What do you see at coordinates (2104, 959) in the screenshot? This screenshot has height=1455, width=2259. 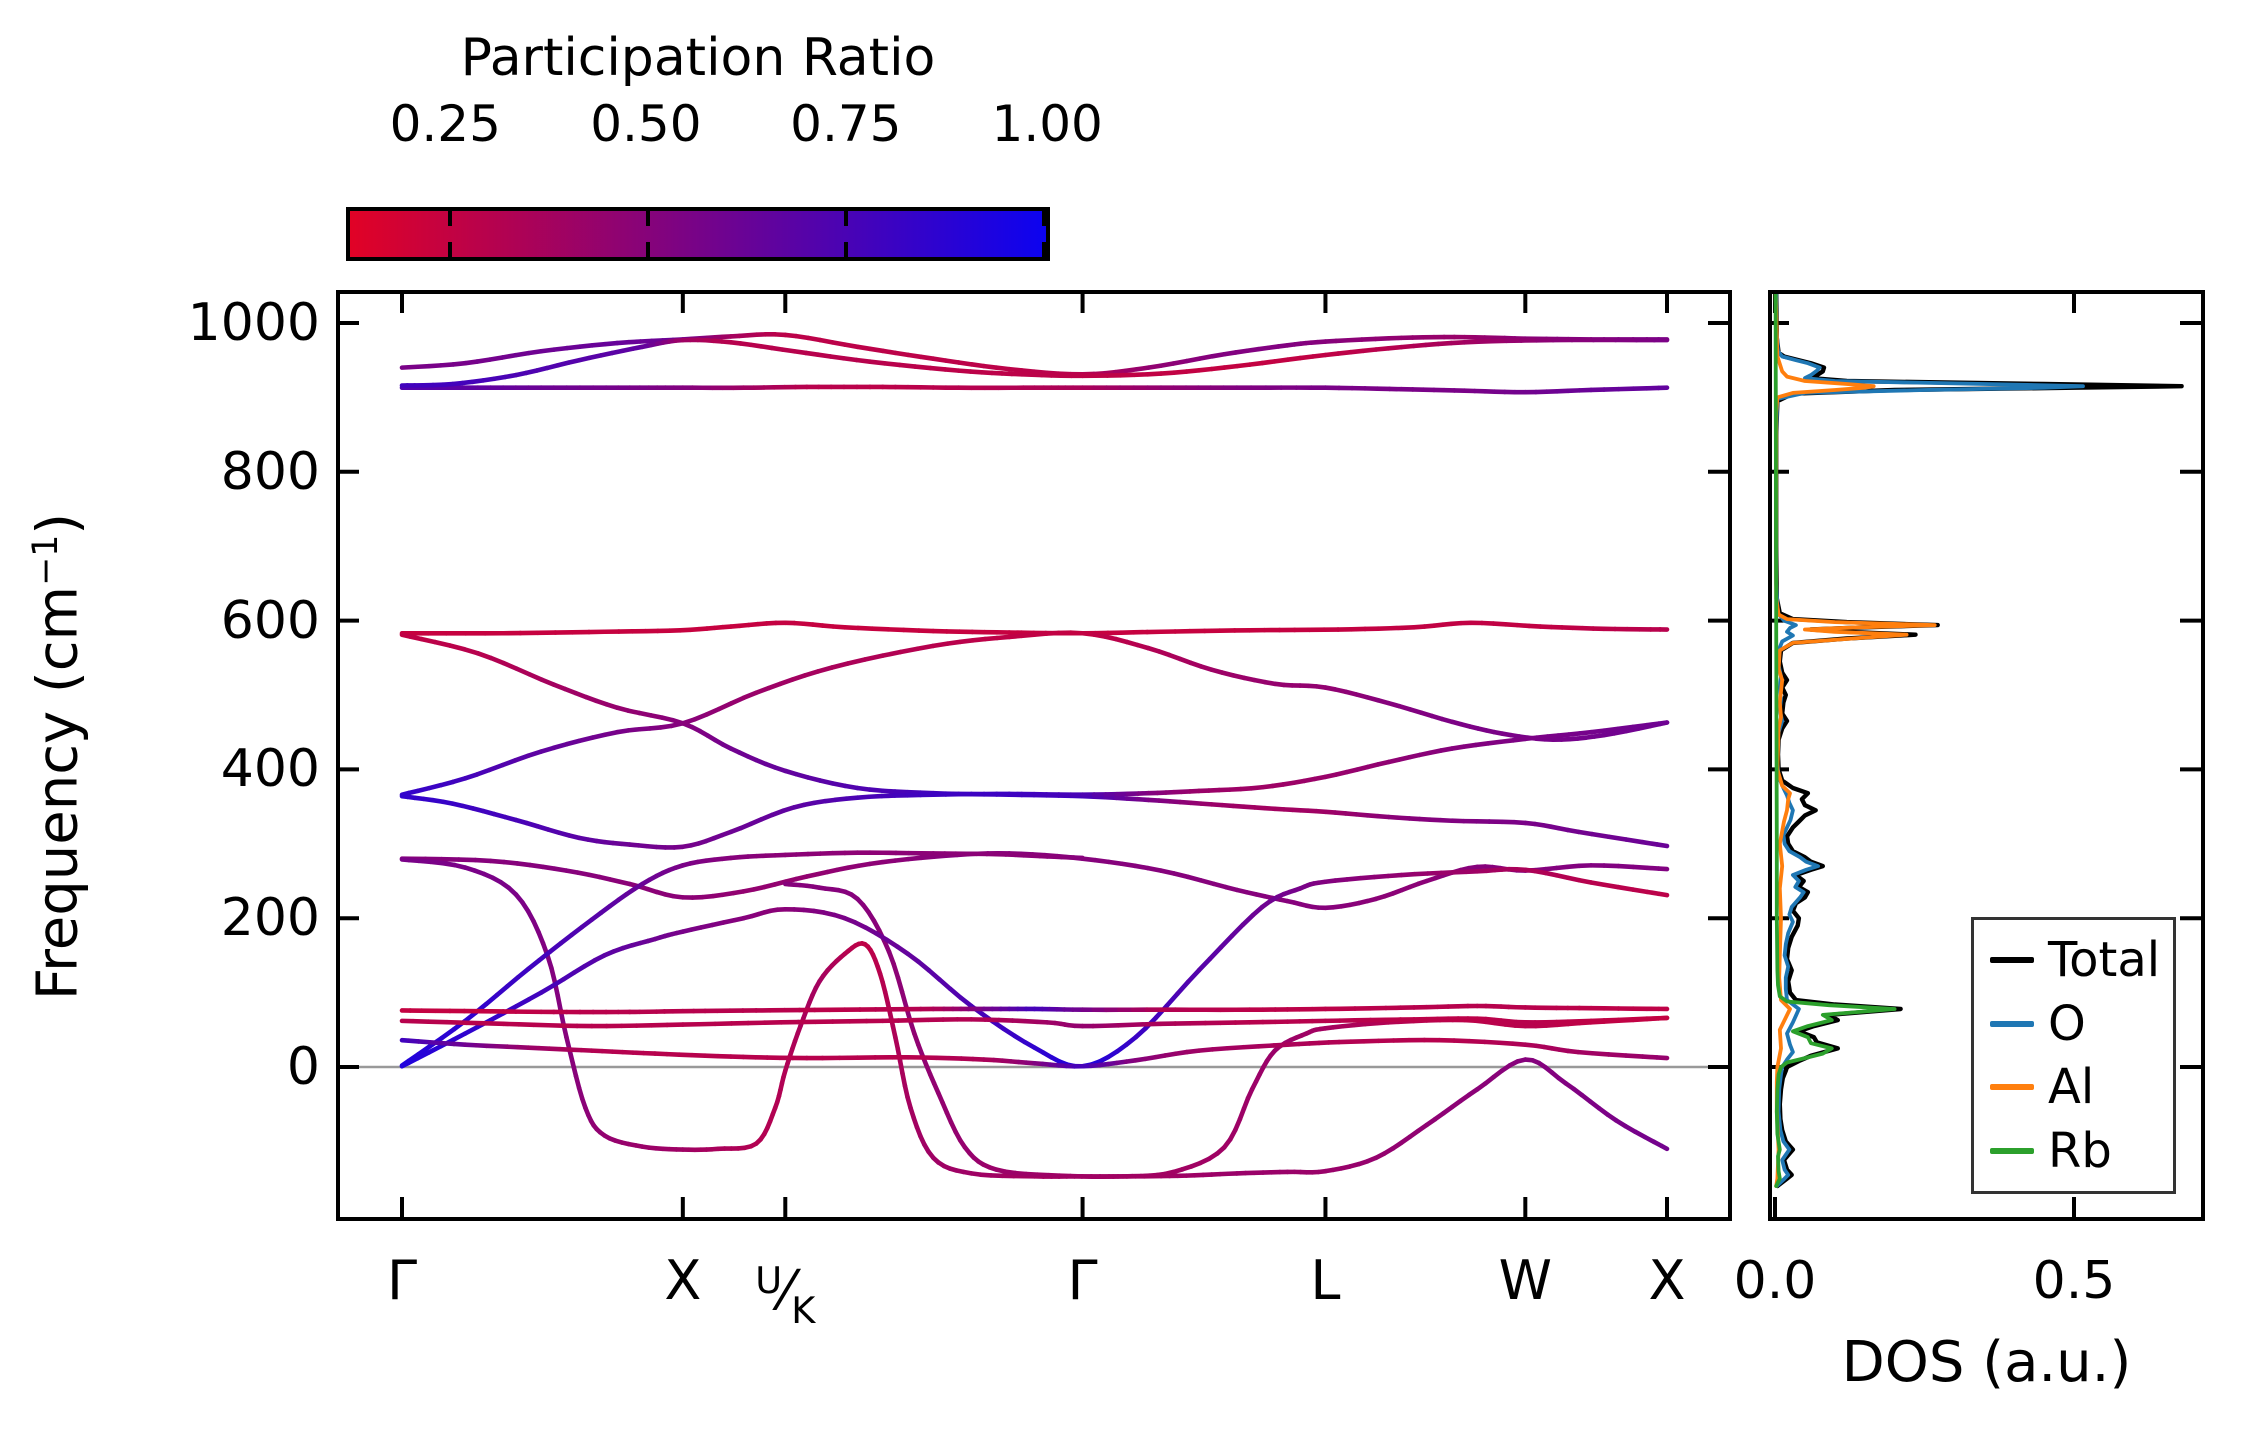 I see `legend-label: Total` at bounding box center [2104, 959].